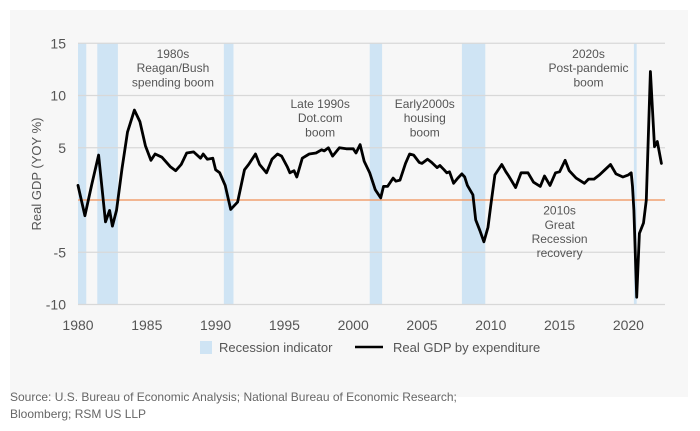  I want to click on x-tick-label: 1980, so click(77, 325).